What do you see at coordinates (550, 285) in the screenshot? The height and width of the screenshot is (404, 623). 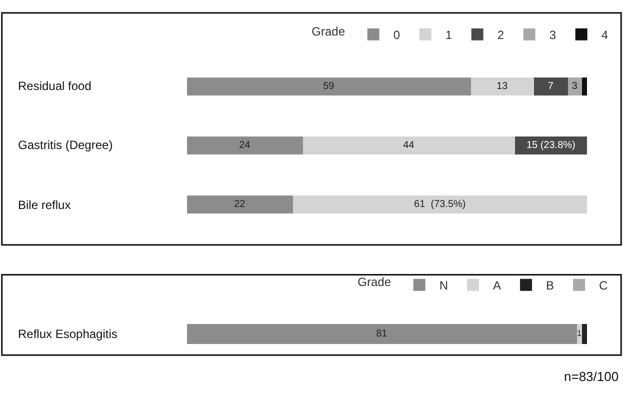 I see `legend-label: B` at bounding box center [550, 285].